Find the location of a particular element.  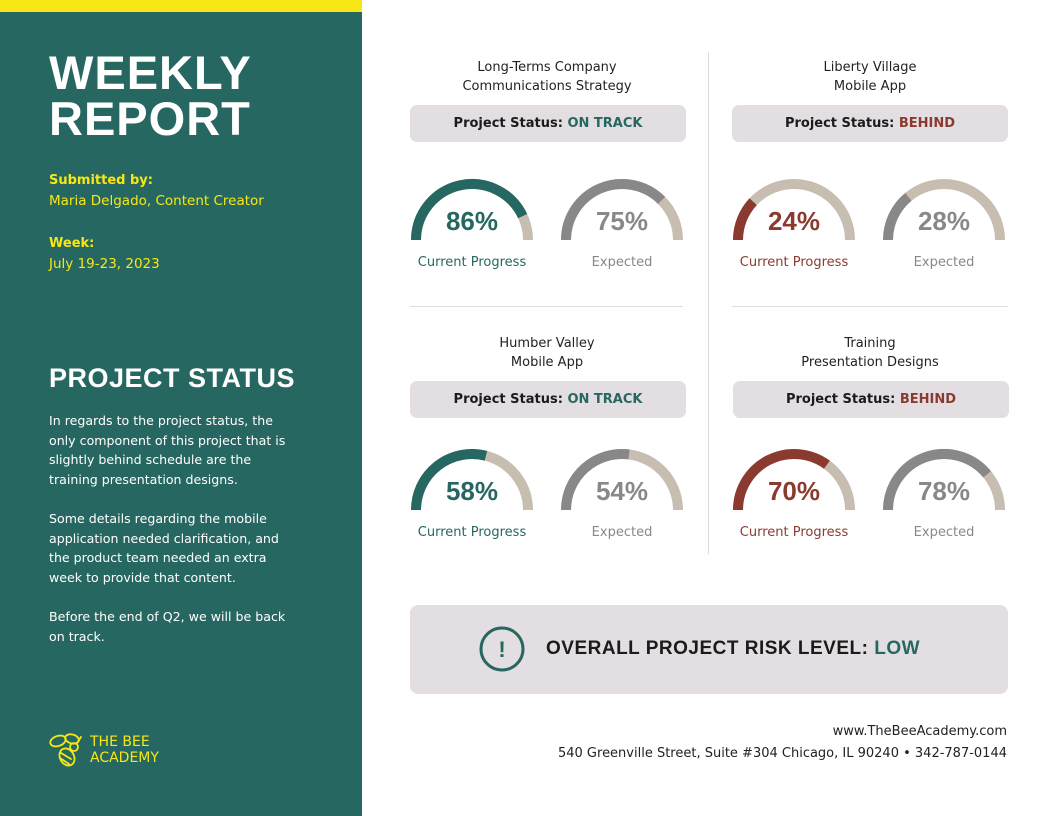

brand-line-2: ACADEMY is located at coordinates (124, 758).